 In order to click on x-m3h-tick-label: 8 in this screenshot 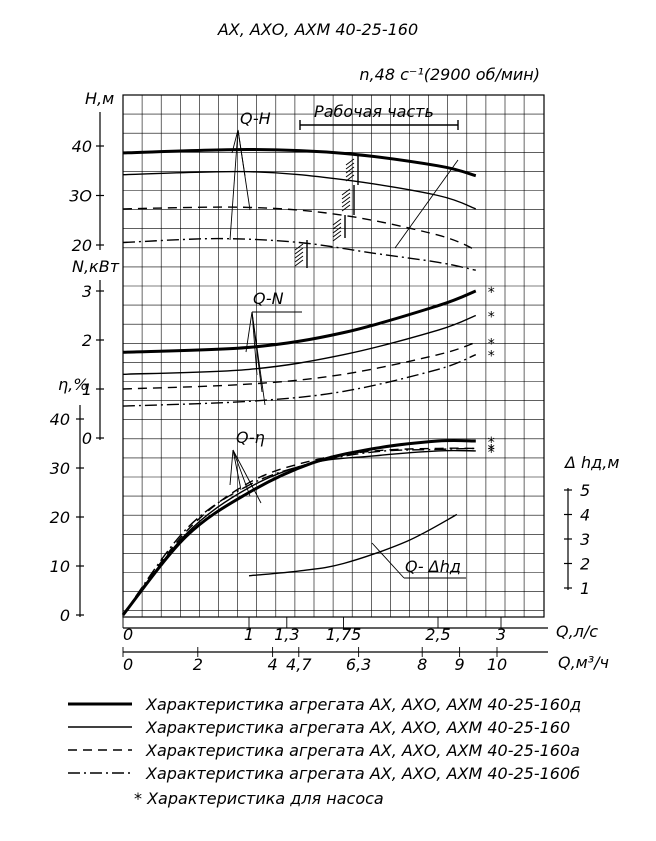, I will do `click(422, 664)`.